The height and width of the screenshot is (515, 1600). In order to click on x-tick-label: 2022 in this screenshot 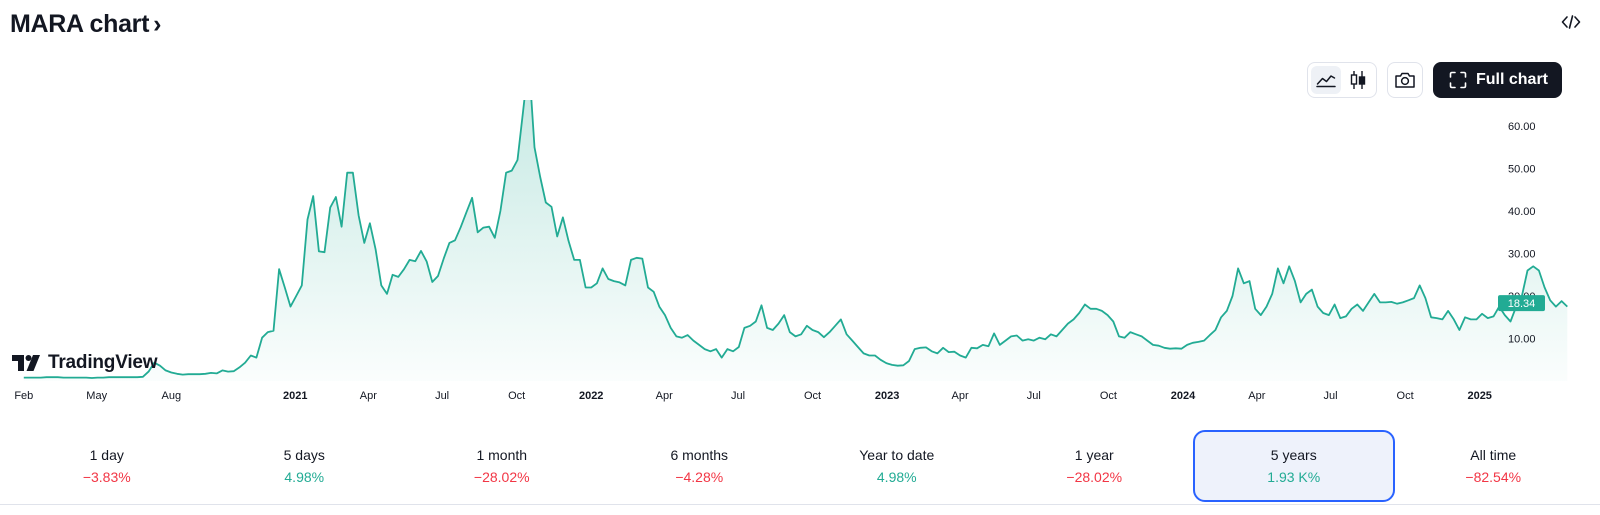, I will do `click(591, 396)`.